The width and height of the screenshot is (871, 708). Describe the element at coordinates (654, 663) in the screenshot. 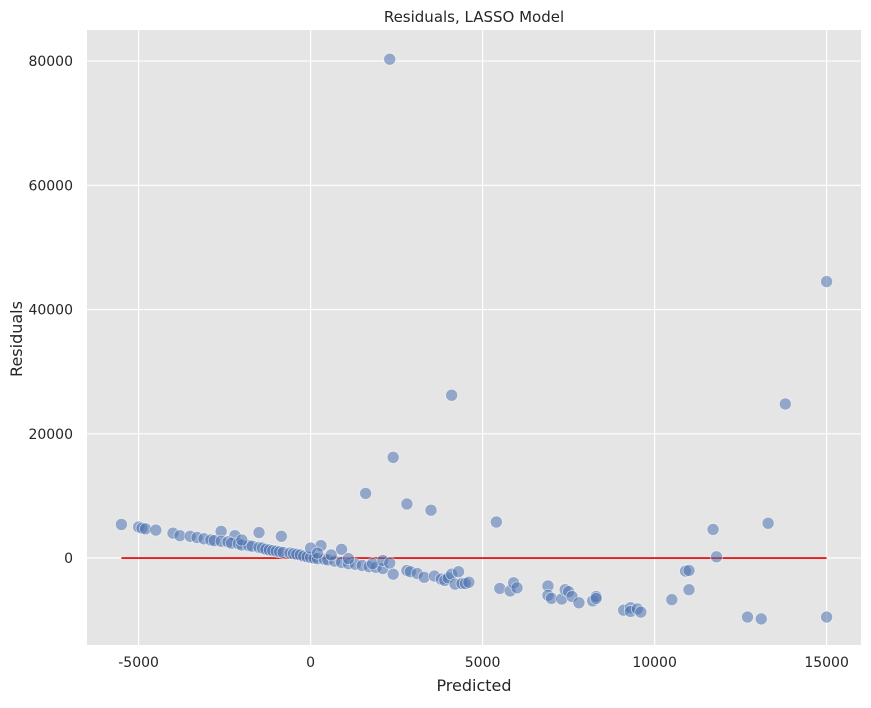

I see `x-tick-label: 10000` at that location.